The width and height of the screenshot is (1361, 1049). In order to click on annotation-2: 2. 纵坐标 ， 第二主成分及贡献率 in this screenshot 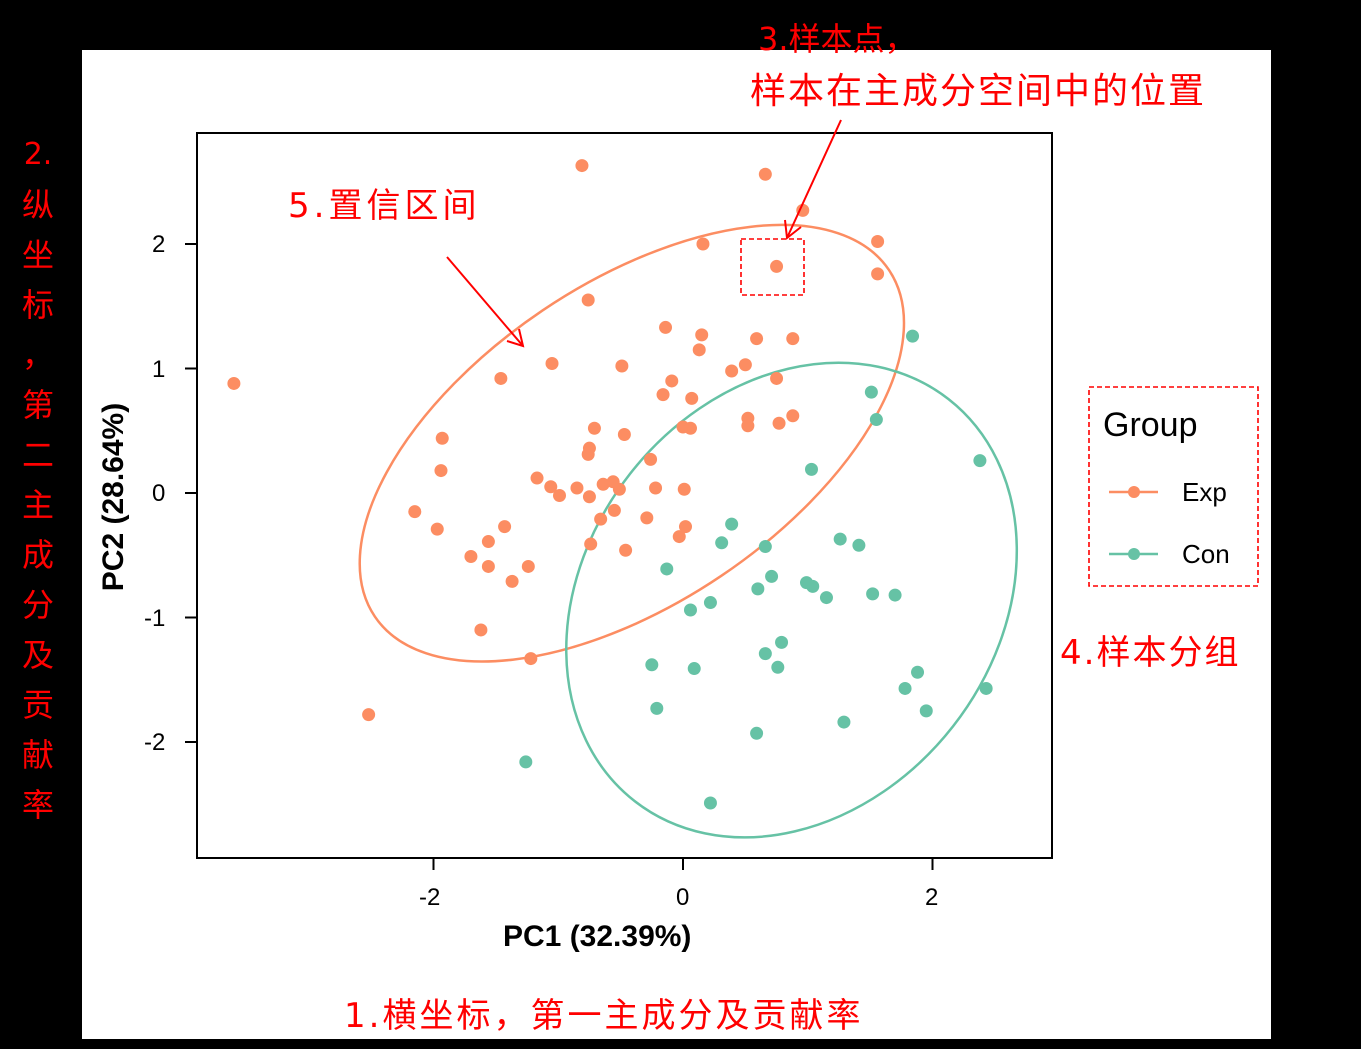, I will do `click(38, 480)`.